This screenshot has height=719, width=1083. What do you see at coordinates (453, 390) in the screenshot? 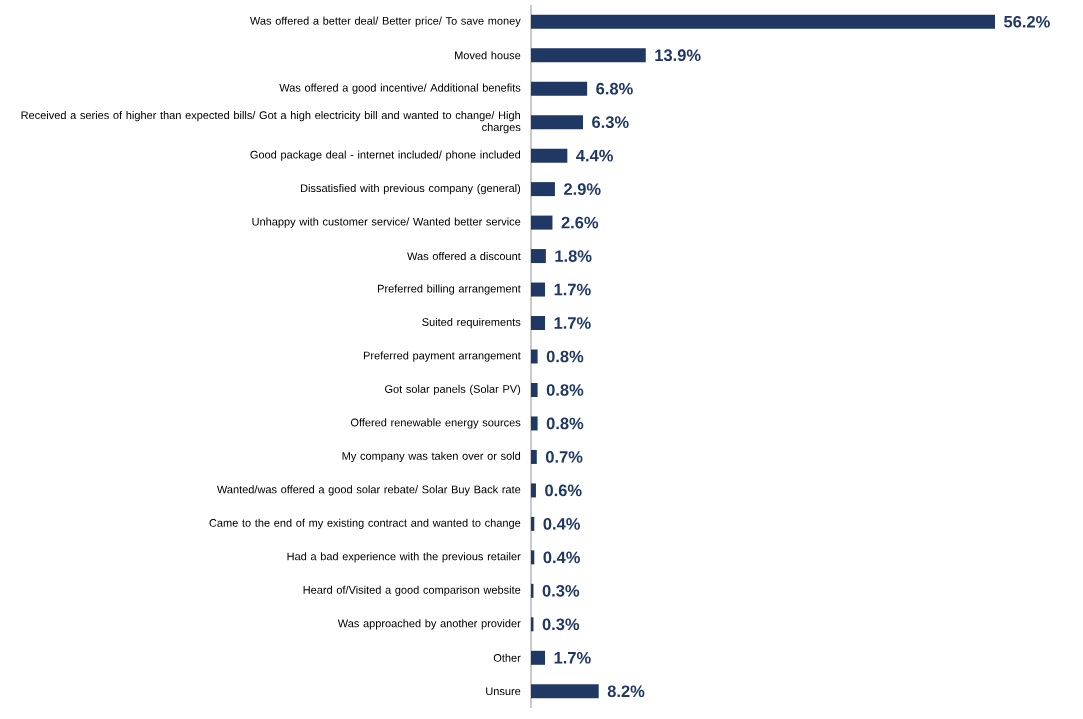
I see `y-tick-label: Got solar panels (Solar PV)` at bounding box center [453, 390].